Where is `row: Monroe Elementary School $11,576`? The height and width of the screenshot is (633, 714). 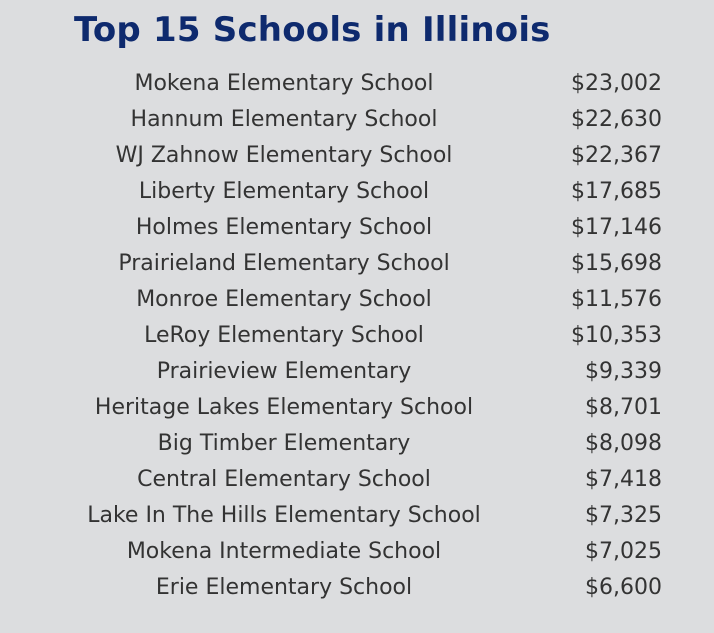 row: Monroe Elementary School $11,576 is located at coordinates (357, 301).